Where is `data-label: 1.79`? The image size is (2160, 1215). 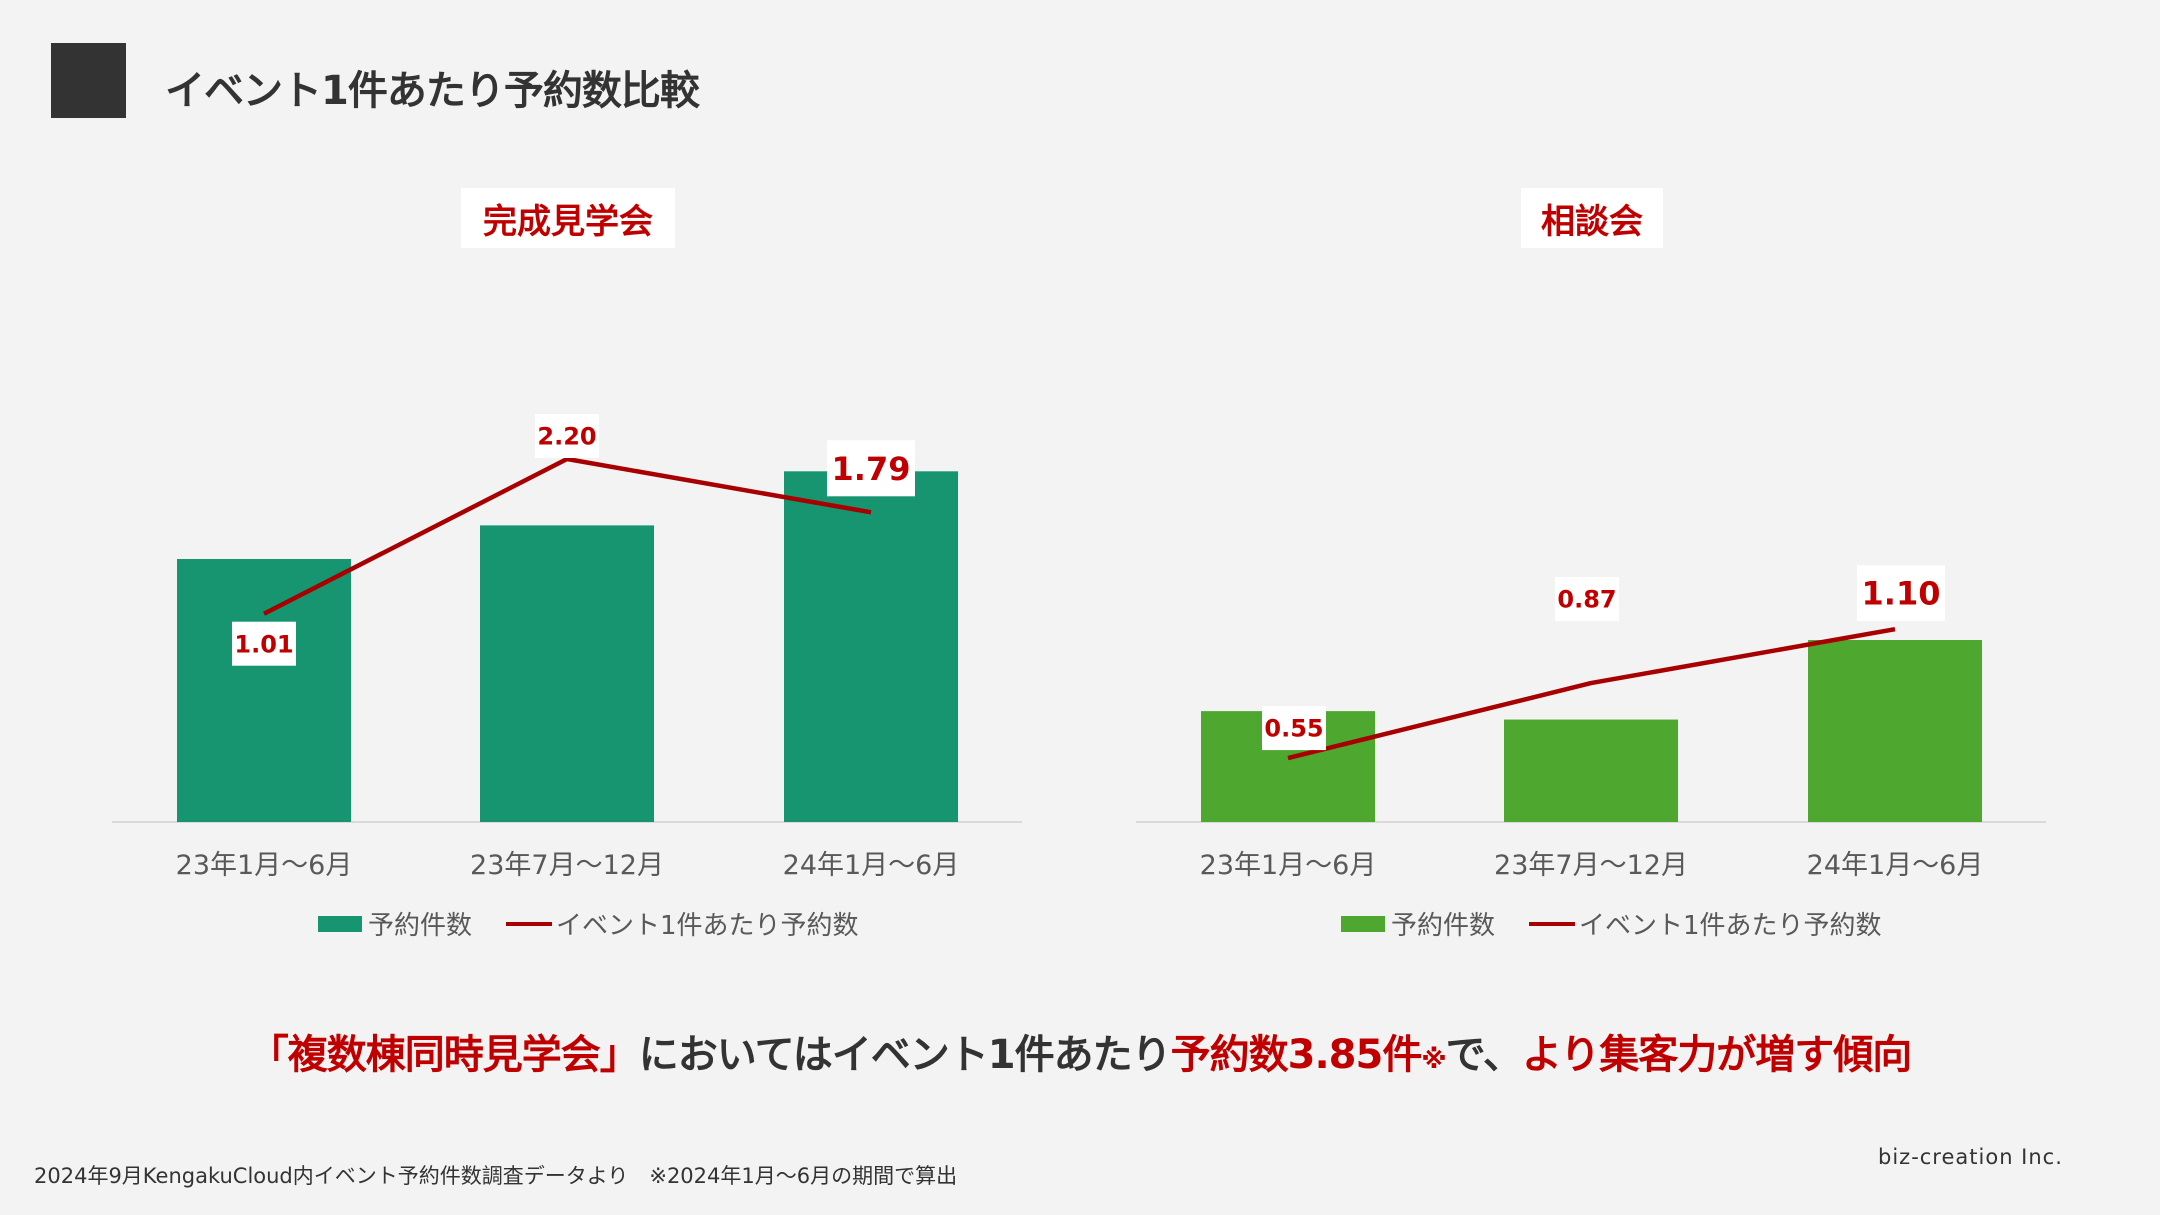 data-label: 1.79 is located at coordinates (871, 469).